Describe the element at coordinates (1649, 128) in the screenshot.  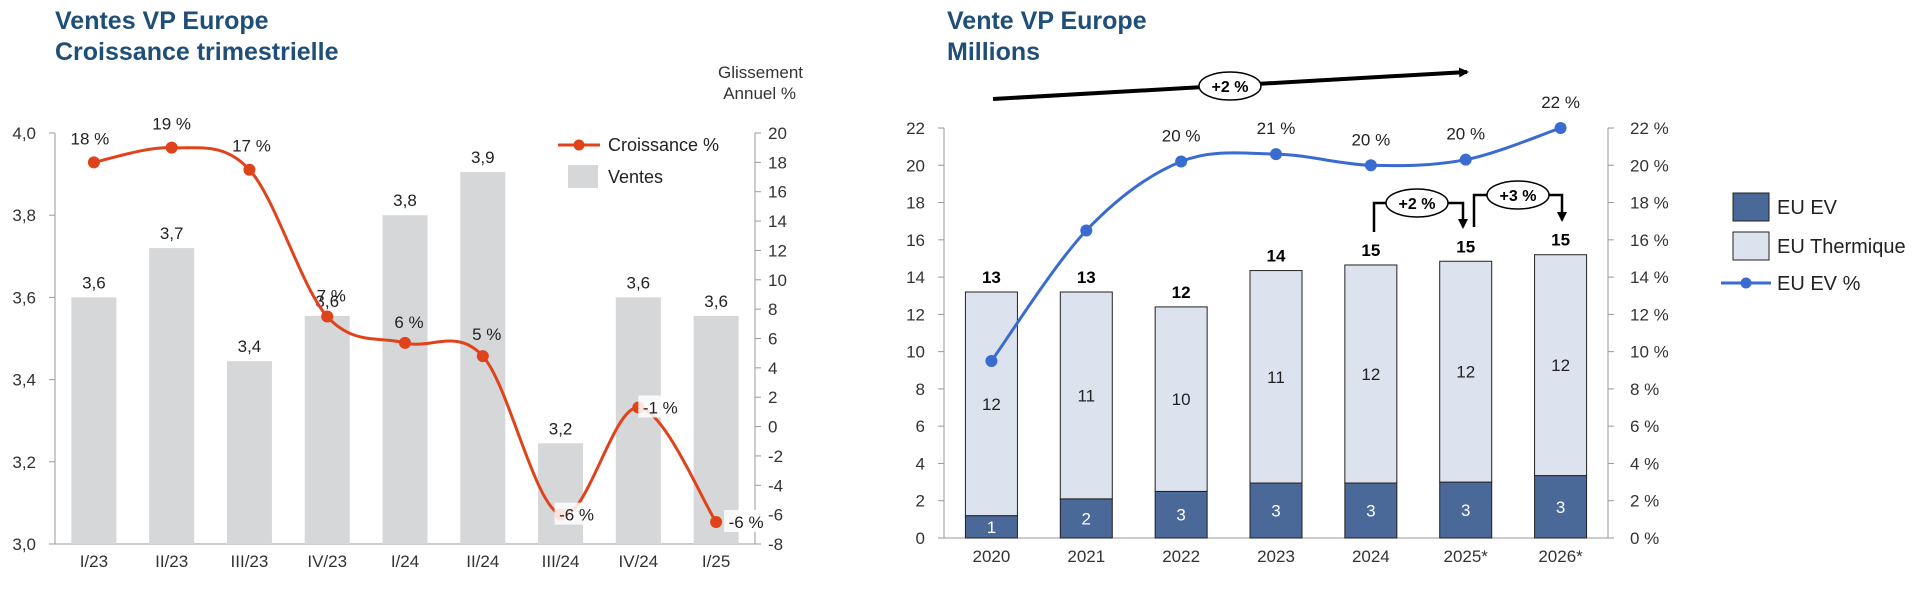
I see `right-y2-tick-label: 22 %` at that location.